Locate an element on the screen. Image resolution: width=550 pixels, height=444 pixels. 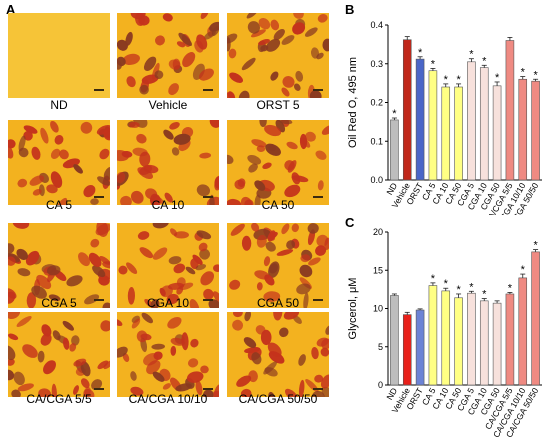
micrograph-caption: CA 50 is located at coordinates (278, 205).